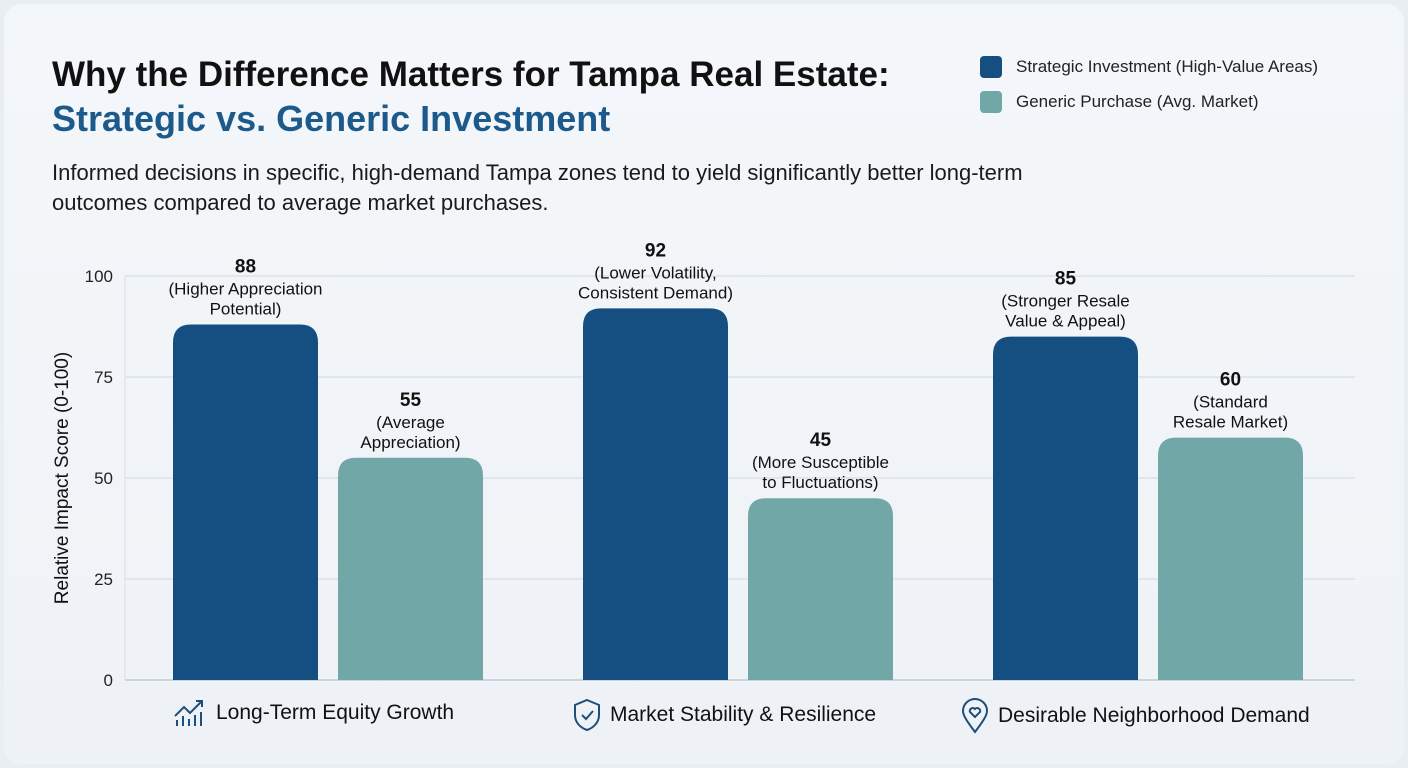 The image size is (1408, 768). What do you see at coordinates (331, 118) in the screenshot?
I see `chart-subtitle: Strategic vs. Generic Investment` at bounding box center [331, 118].